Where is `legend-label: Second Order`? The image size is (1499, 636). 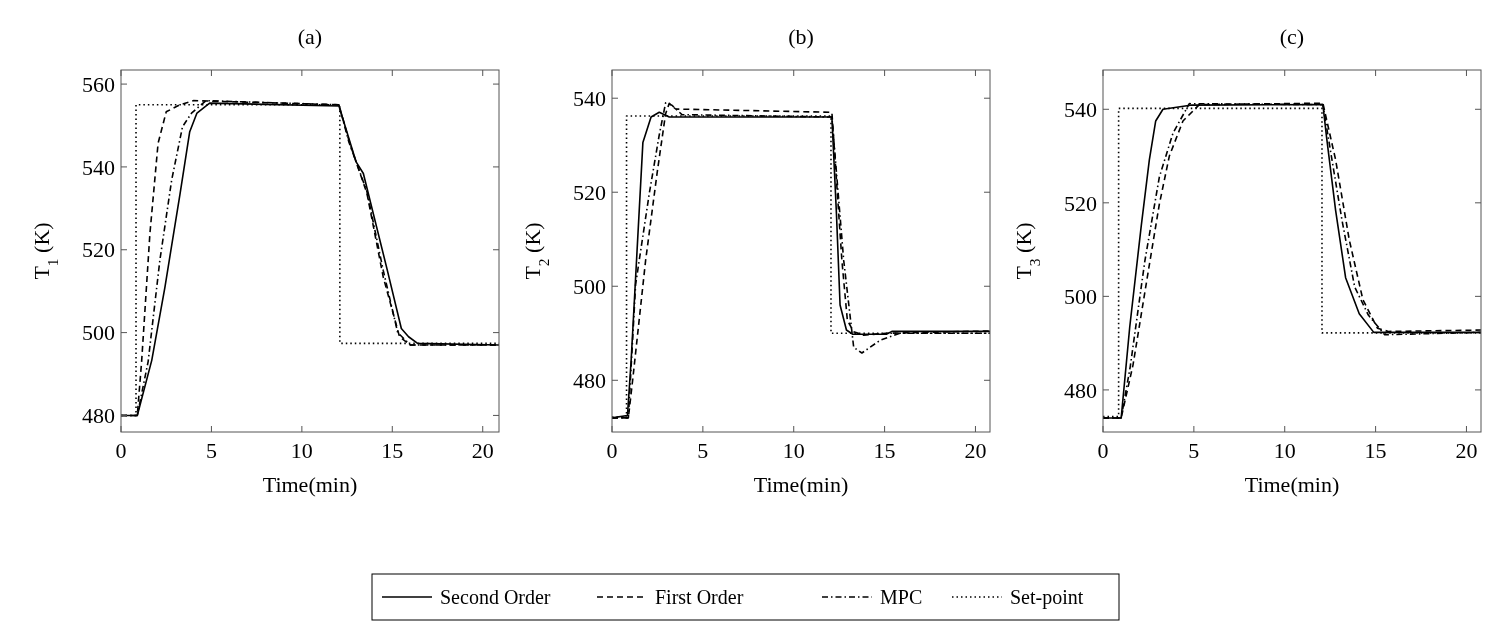
legend-label: Second Order is located at coordinates (495, 597).